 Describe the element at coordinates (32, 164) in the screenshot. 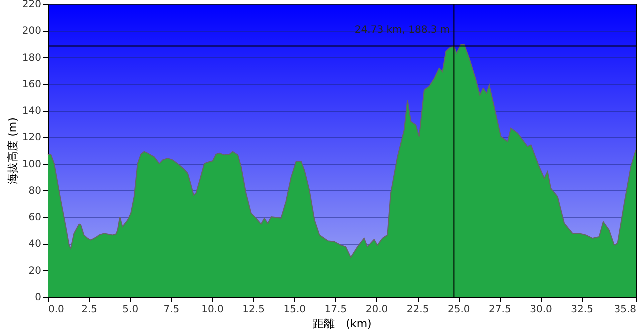

I see `y-tick-label: 100` at that location.